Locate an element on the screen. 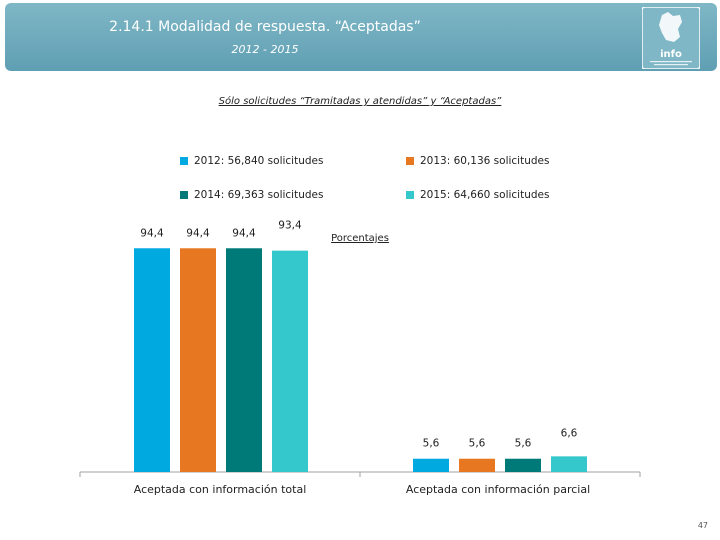  category-label-total: Aceptada con información total is located at coordinates (220, 489).